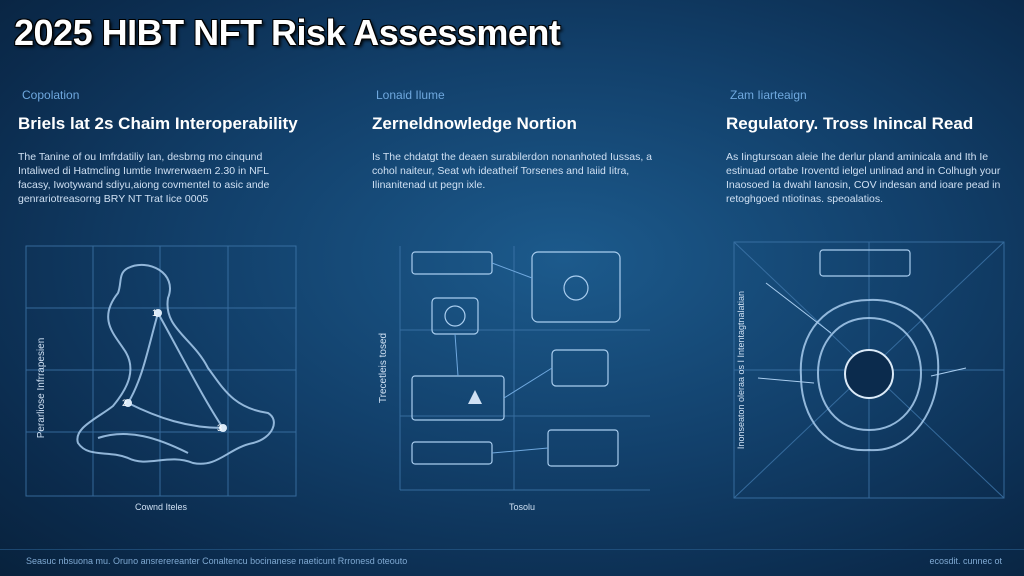 This screenshot has height=576, width=1024. Describe the element at coordinates (51, 95) in the screenshot. I see `panel-kicker: Copolation` at that location.